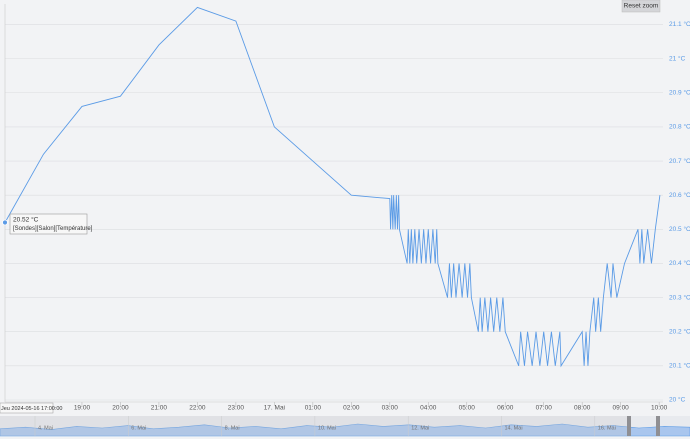 The height and width of the screenshot is (439, 690). What do you see at coordinates (679, 263) in the screenshot?
I see `y-tick-label: 20.4 °C` at bounding box center [679, 263].